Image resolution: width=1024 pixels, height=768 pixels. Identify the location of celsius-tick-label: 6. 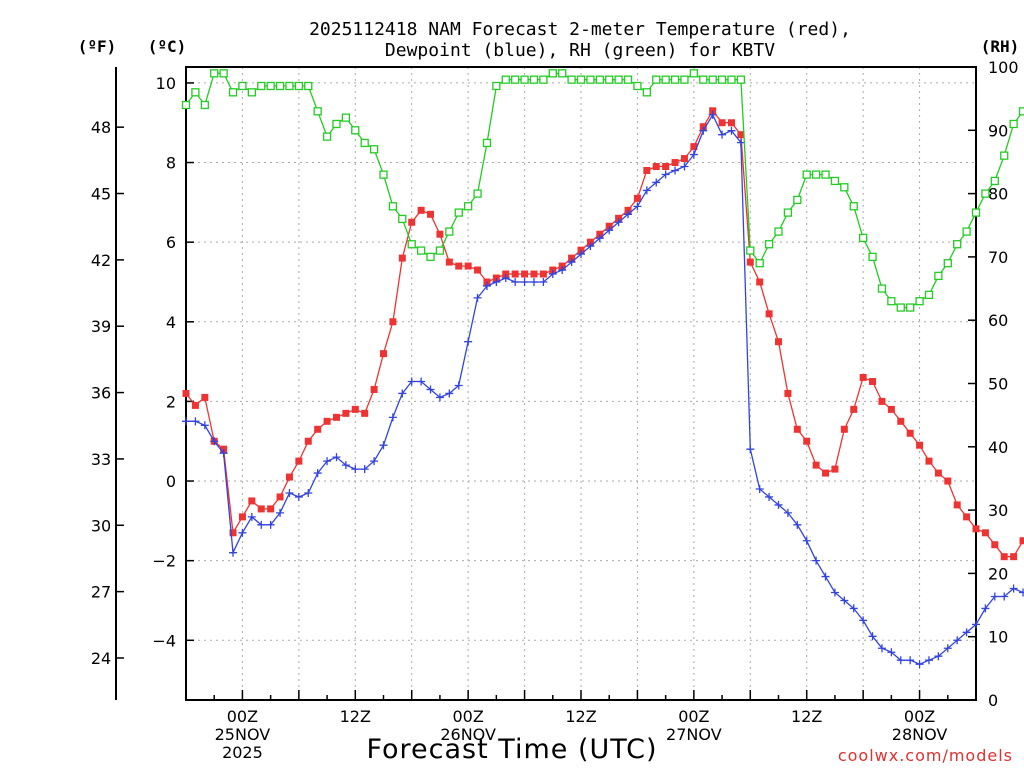
(171, 242).